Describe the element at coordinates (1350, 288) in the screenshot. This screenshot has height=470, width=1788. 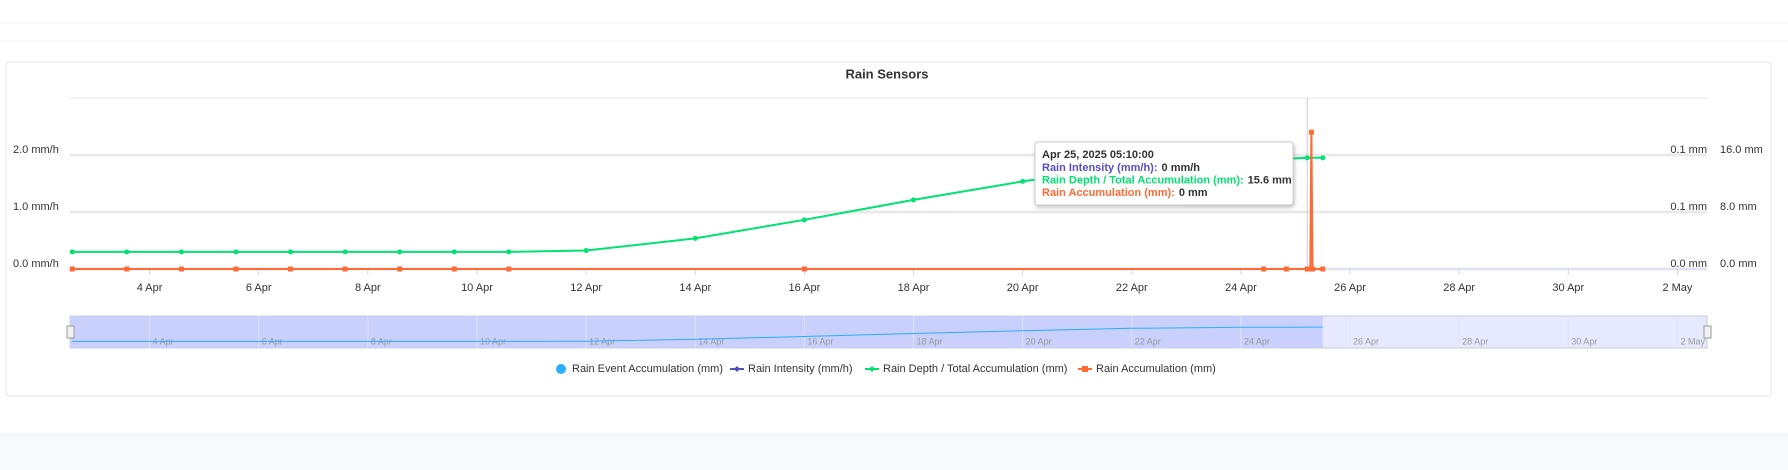
I see `x-tick-label: 26 Apr` at that location.